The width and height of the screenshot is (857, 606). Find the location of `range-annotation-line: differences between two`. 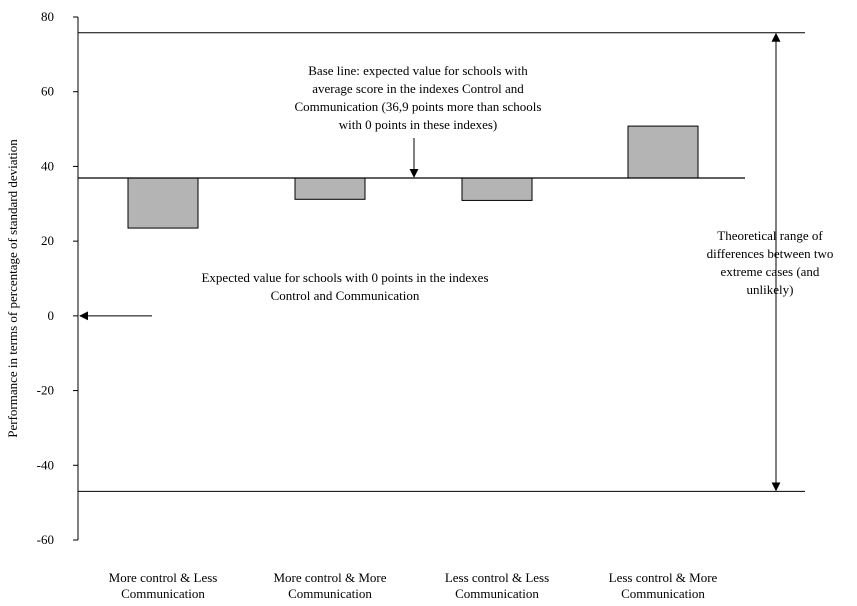

range-annotation-line: differences between two is located at coordinates (770, 253).